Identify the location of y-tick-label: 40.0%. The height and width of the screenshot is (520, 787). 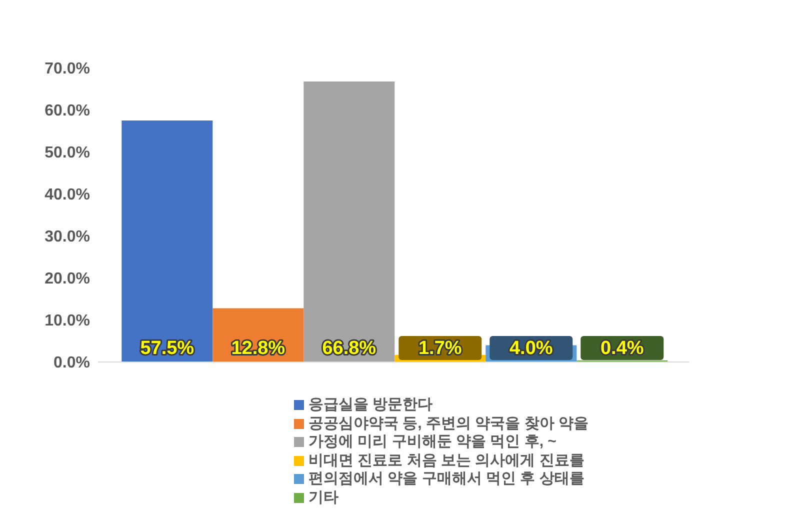
(67, 195).